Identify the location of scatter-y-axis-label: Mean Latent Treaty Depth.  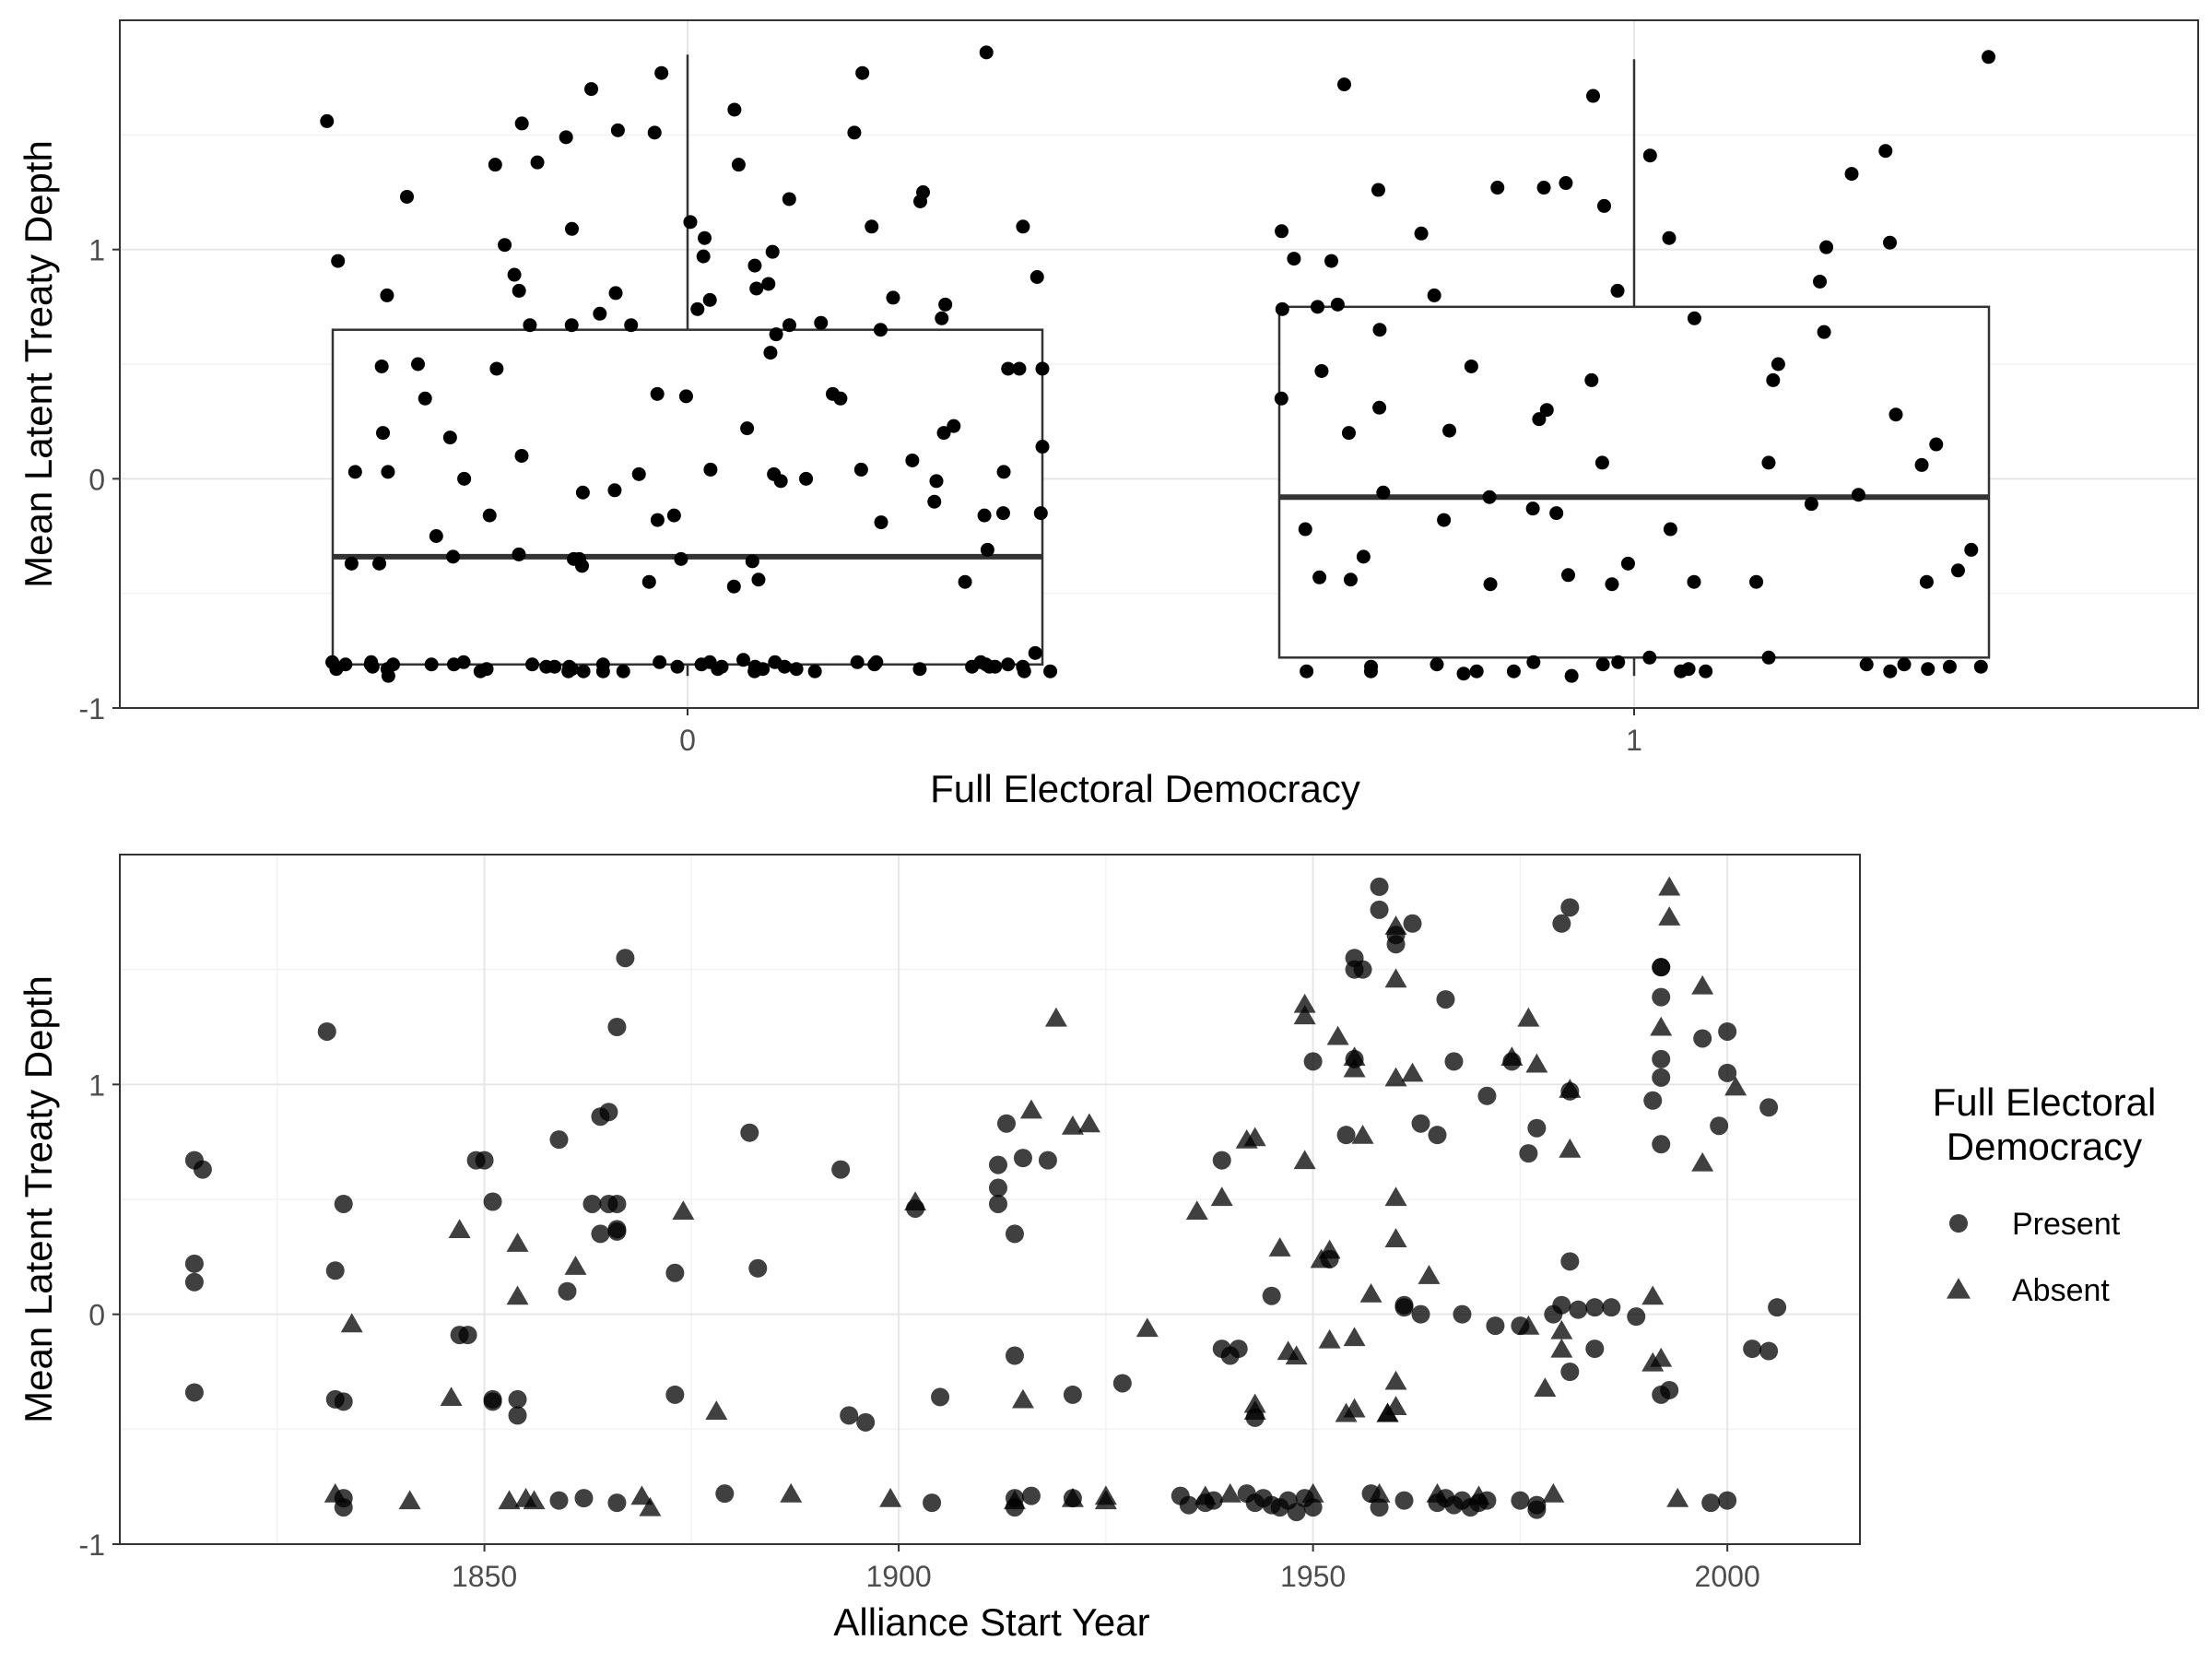
(38, 1199).